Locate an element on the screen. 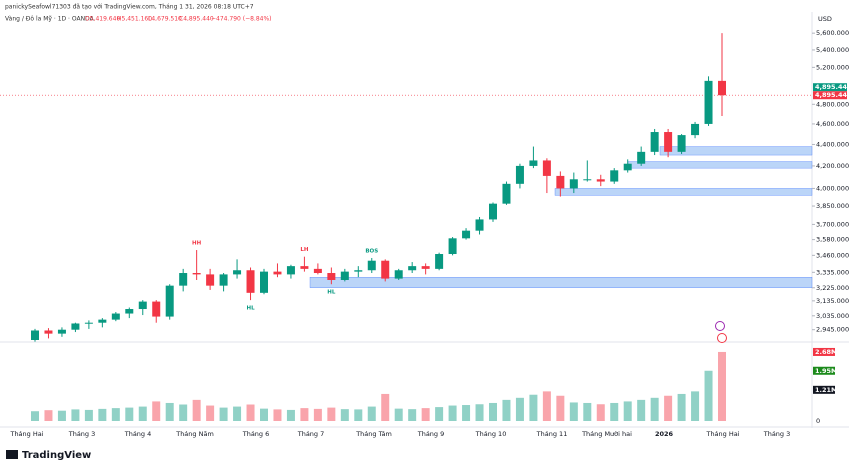 The height and width of the screenshot is (469, 849). event-icon is located at coordinates (720, 326).